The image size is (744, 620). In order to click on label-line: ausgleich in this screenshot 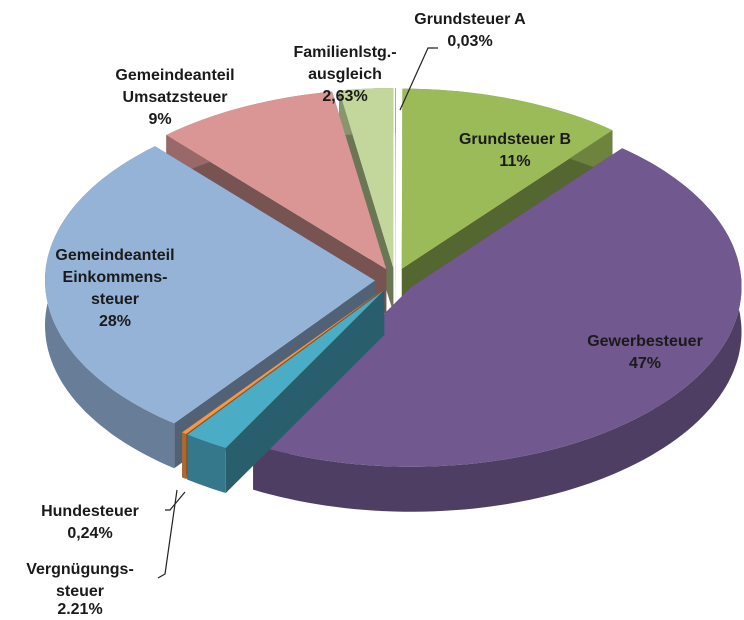, I will do `click(345, 74)`.